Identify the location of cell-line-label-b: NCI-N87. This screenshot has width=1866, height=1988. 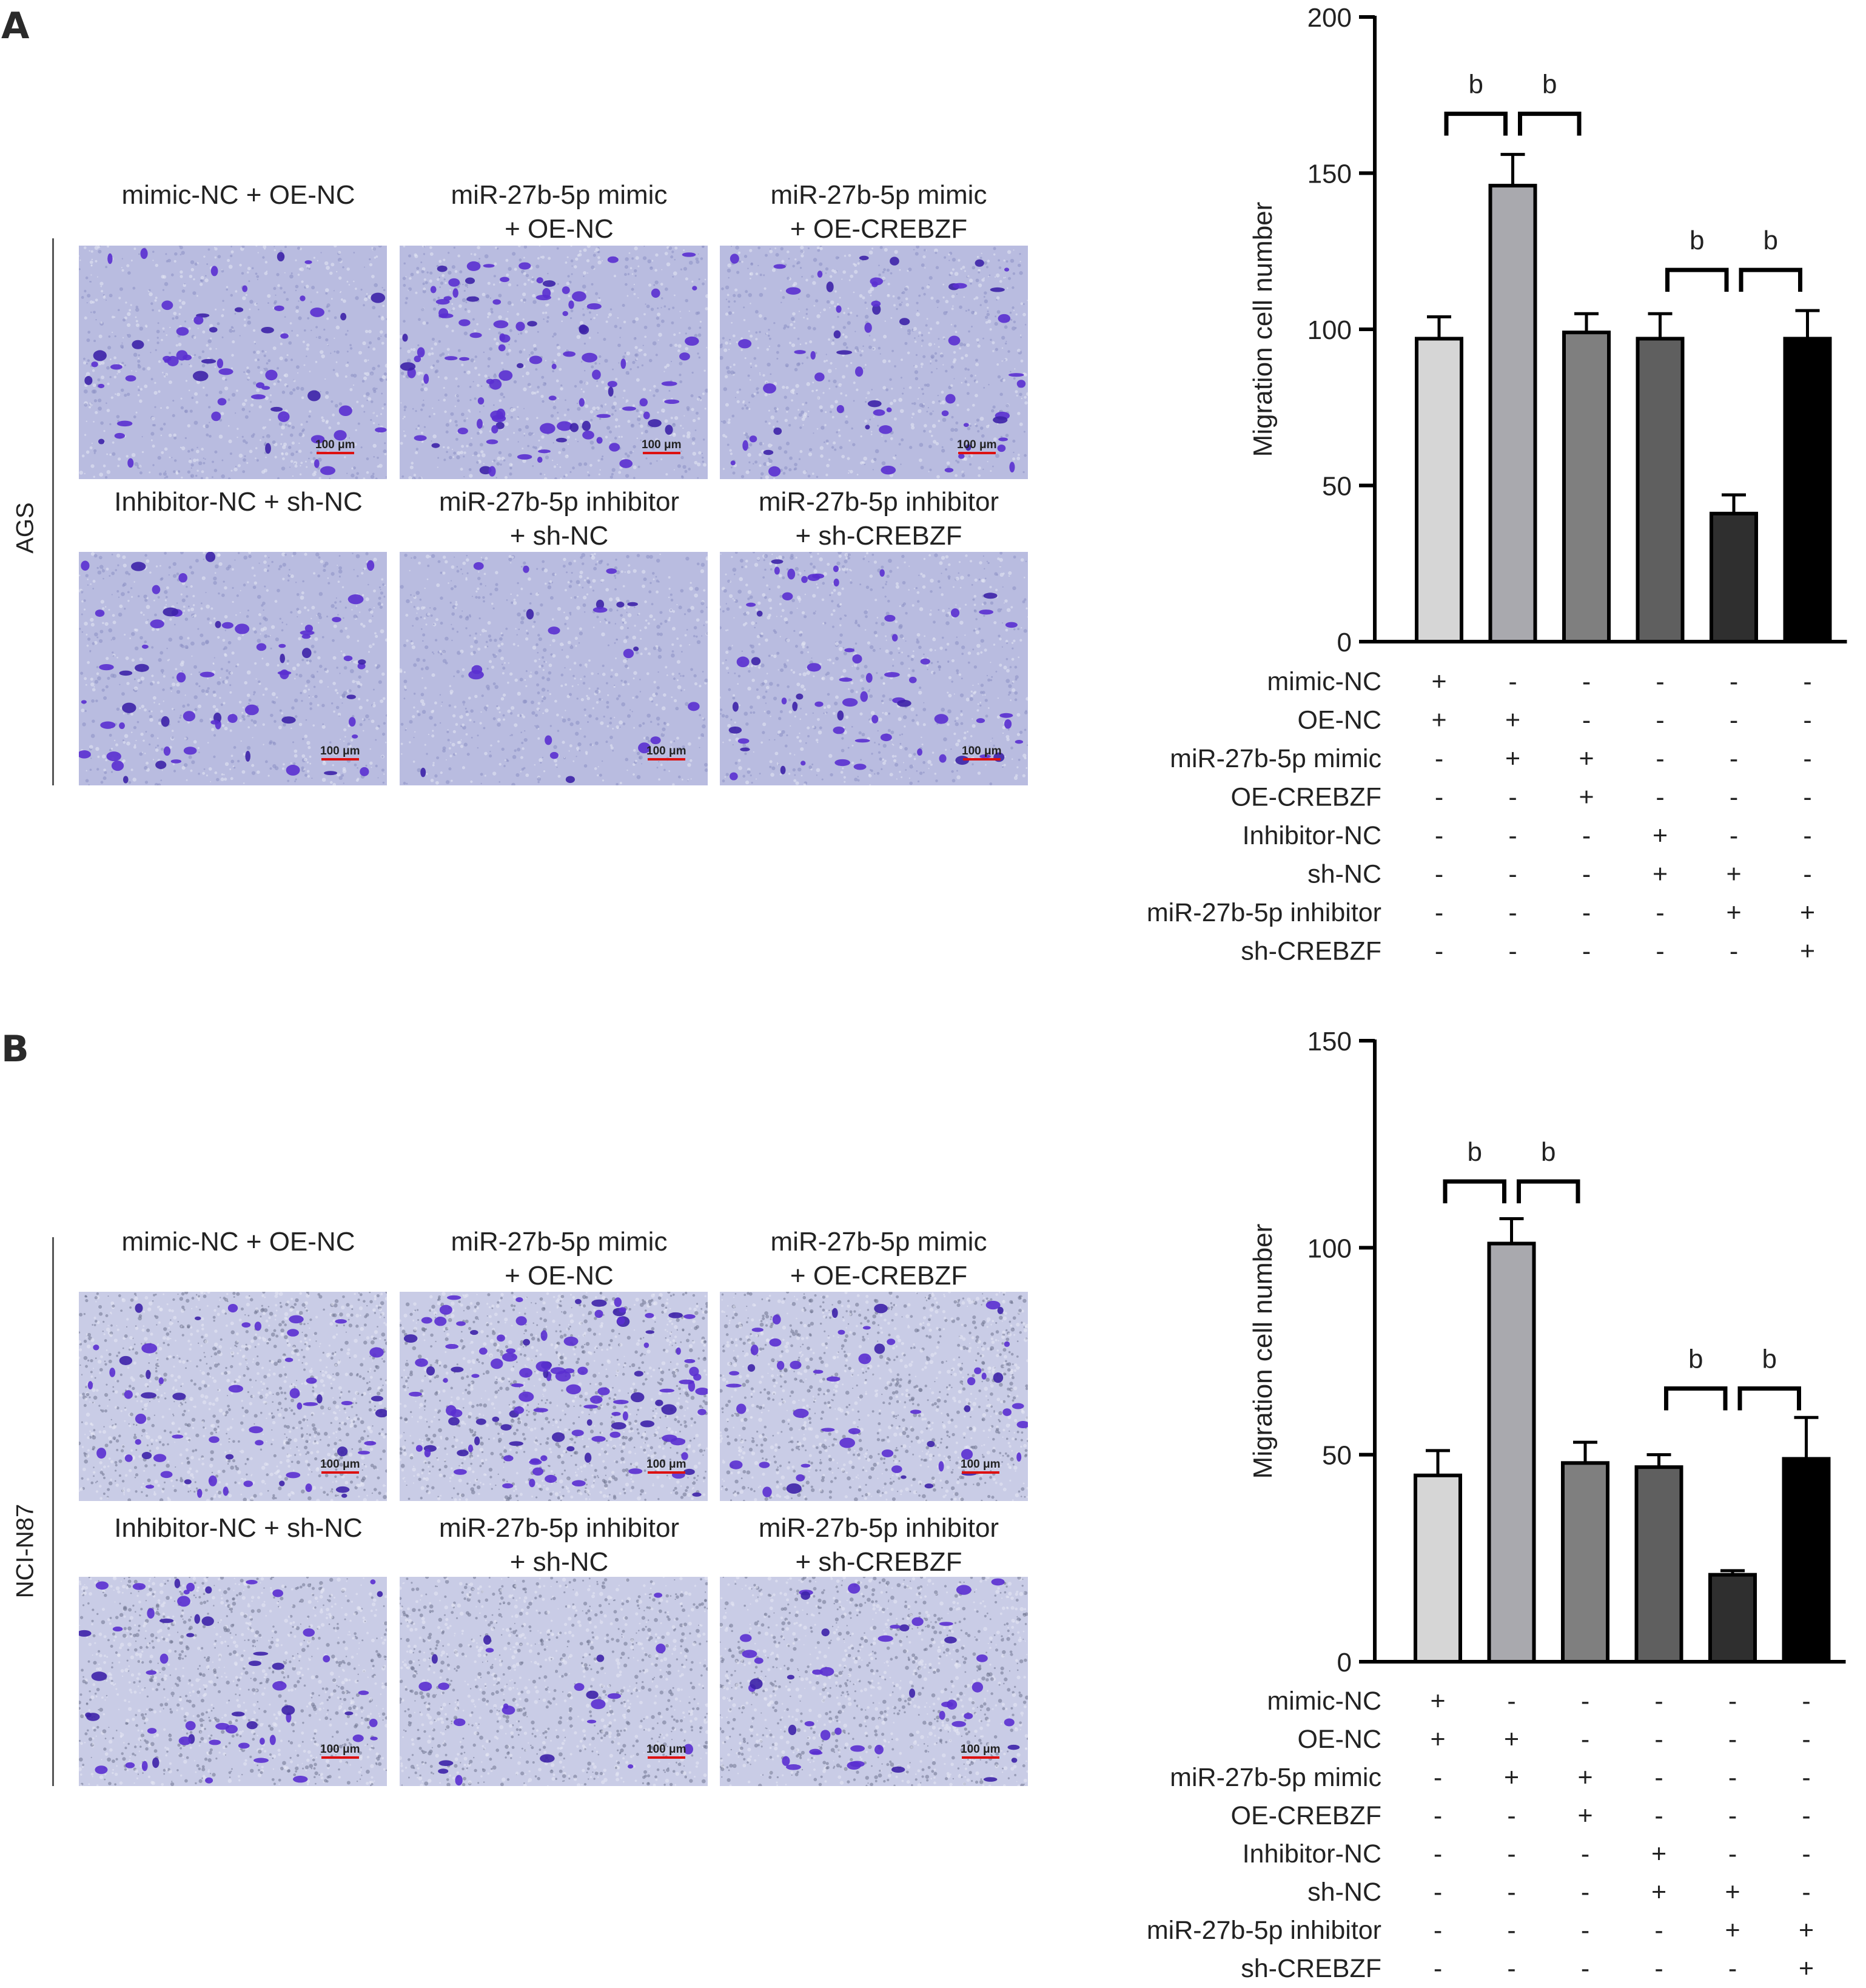
(25, 1551).